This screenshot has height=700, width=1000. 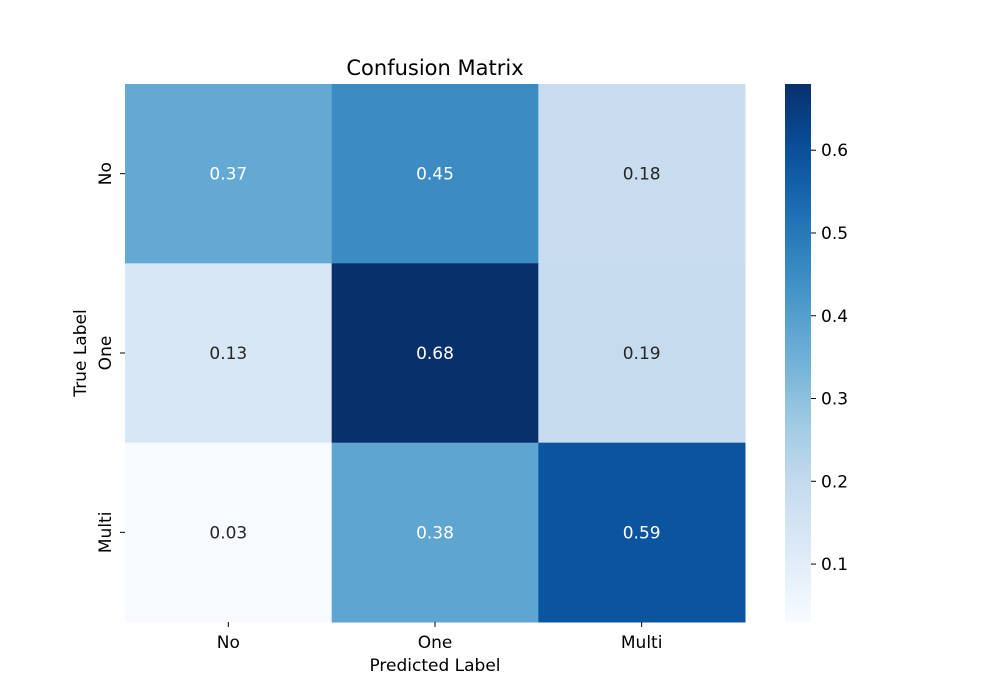 What do you see at coordinates (106, 173) in the screenshot?
I see `y-tick-label: No` at bounding box center [106, 173].